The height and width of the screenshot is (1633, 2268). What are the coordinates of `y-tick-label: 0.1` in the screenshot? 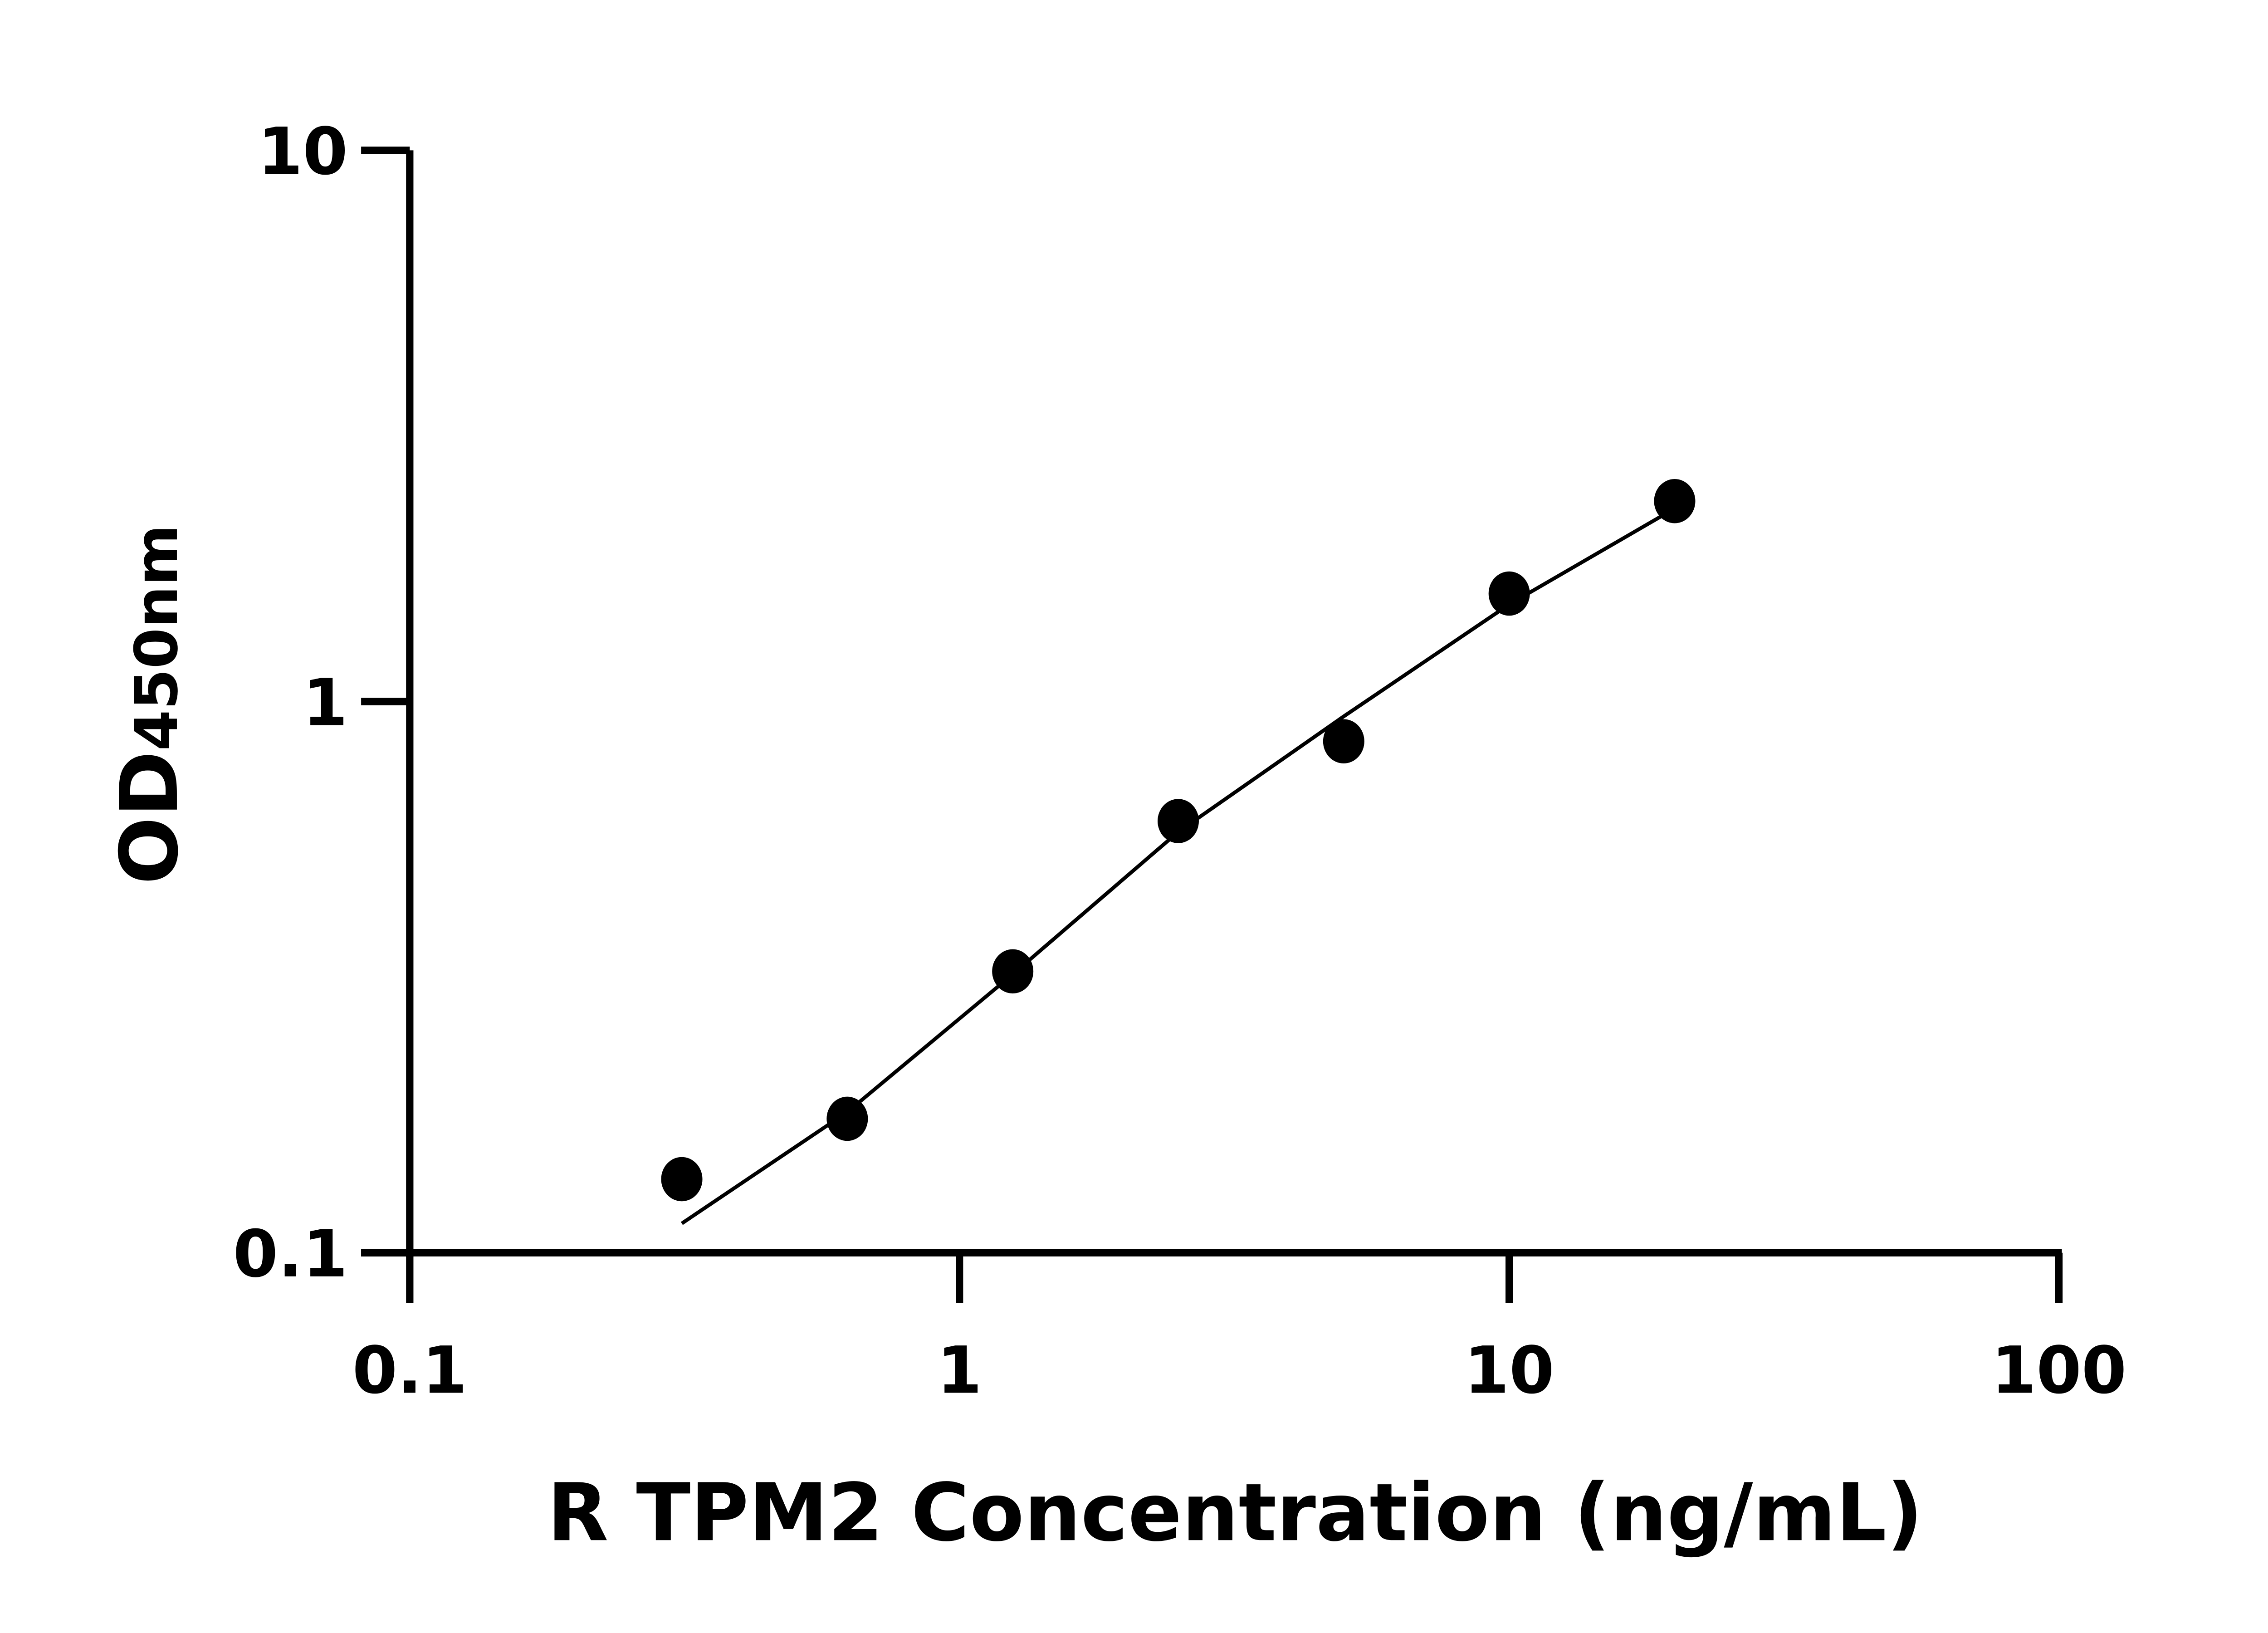 It's located at (291, 1254).